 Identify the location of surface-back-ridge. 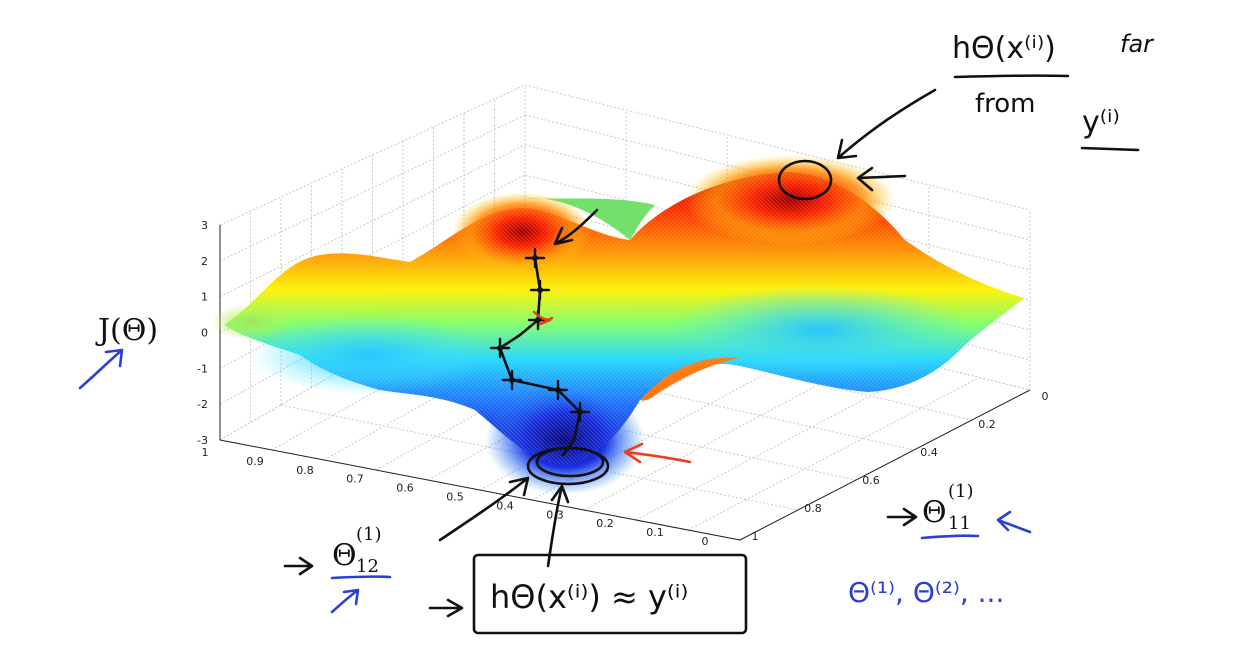
(588, 218).